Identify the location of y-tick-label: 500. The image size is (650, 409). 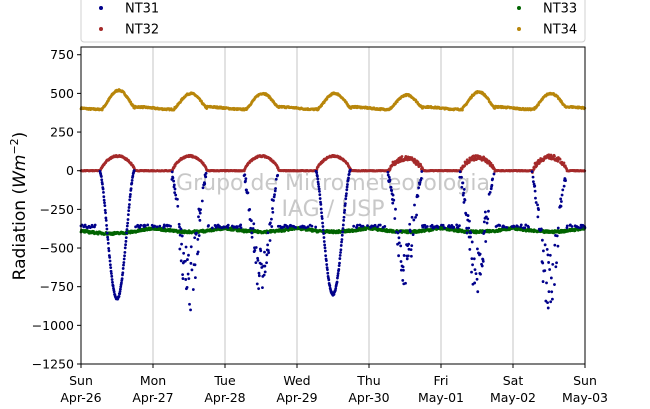
(62, 93).